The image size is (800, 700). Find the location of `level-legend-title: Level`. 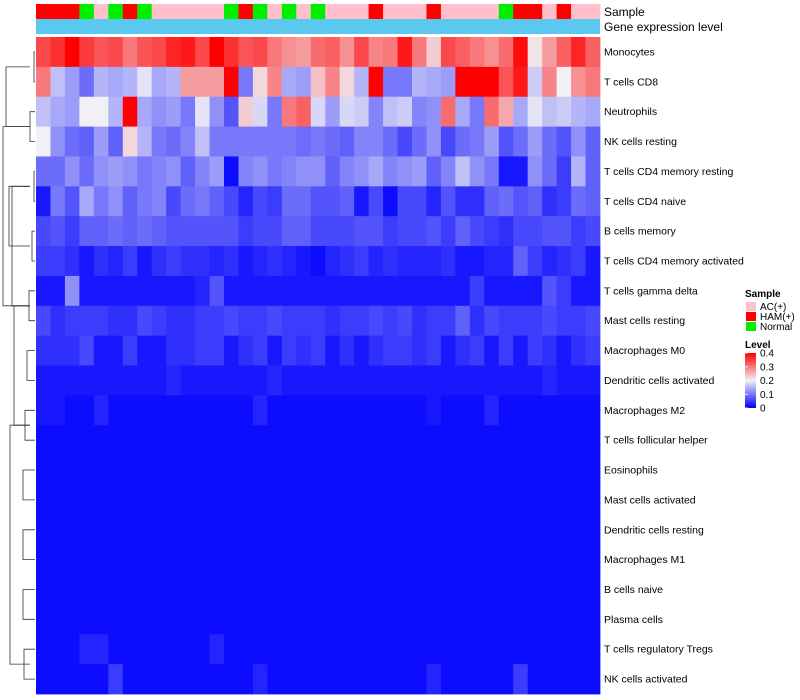

level-legend-title: Level is located at coordinates (758, 345).